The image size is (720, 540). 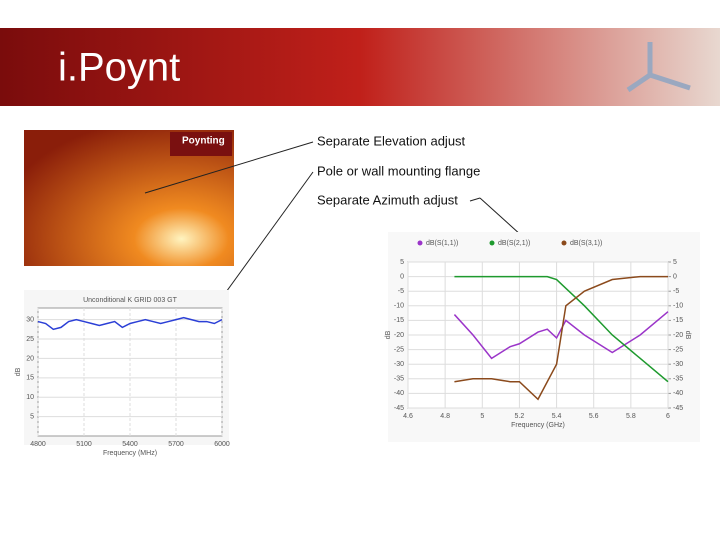 I want to click on header-band, so click(x=360, y=67).